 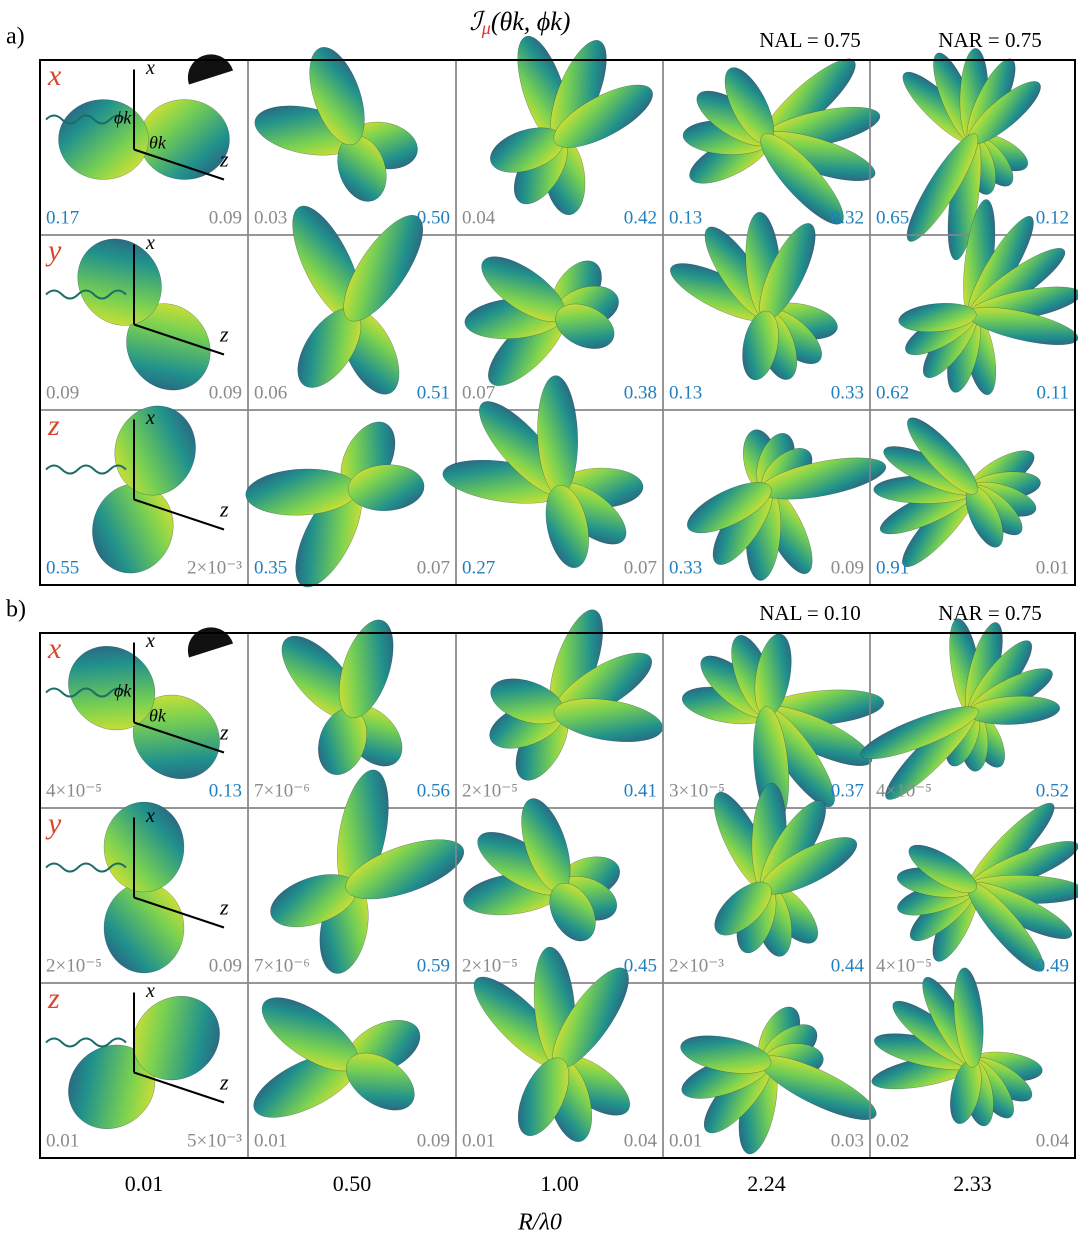 What do you see at coordinates (158, 143) in the screenshot?
I see `angle-label: θk` at bounding box center [158, 143].